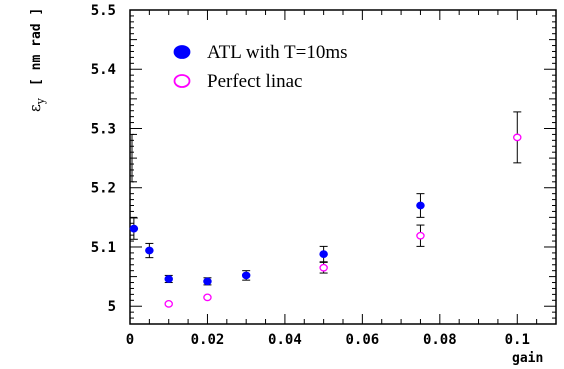 The height and width of the screenshot is (369, 564). What do you see at coordinates (440, 340) in the screenshot?
I see `x-tick-label: 0.08` at bounding box center [440, 340].